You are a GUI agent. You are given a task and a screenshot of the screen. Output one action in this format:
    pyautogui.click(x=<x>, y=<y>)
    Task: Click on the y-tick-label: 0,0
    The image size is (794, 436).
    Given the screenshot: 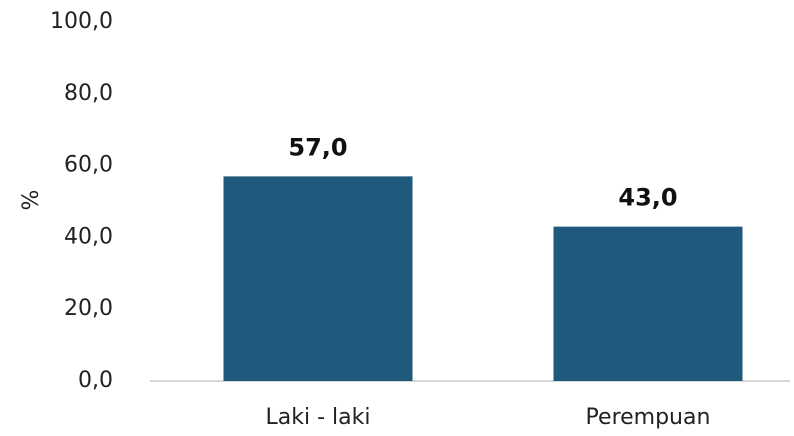 What is the action you would take?
    pyautogui.click(x=95, y=380)
    